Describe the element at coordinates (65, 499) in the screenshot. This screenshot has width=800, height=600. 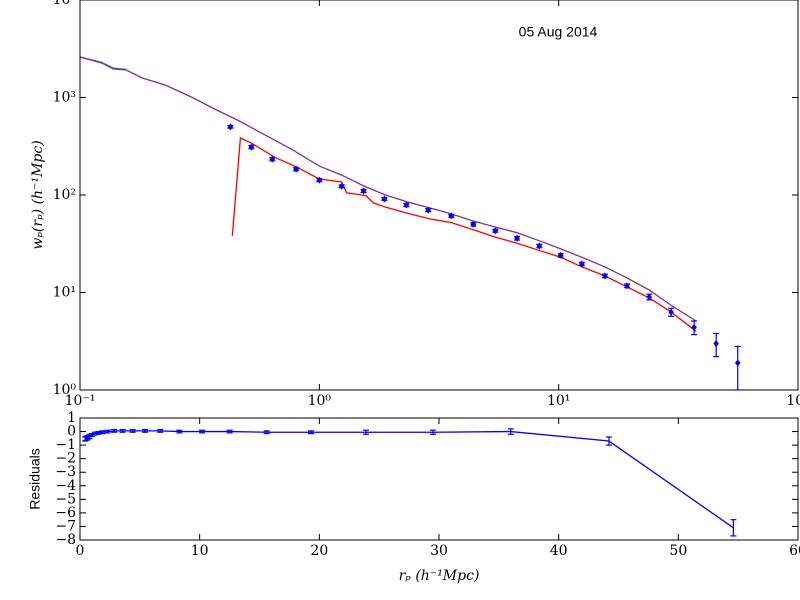
I see `y-tick-label: −5` at that location.